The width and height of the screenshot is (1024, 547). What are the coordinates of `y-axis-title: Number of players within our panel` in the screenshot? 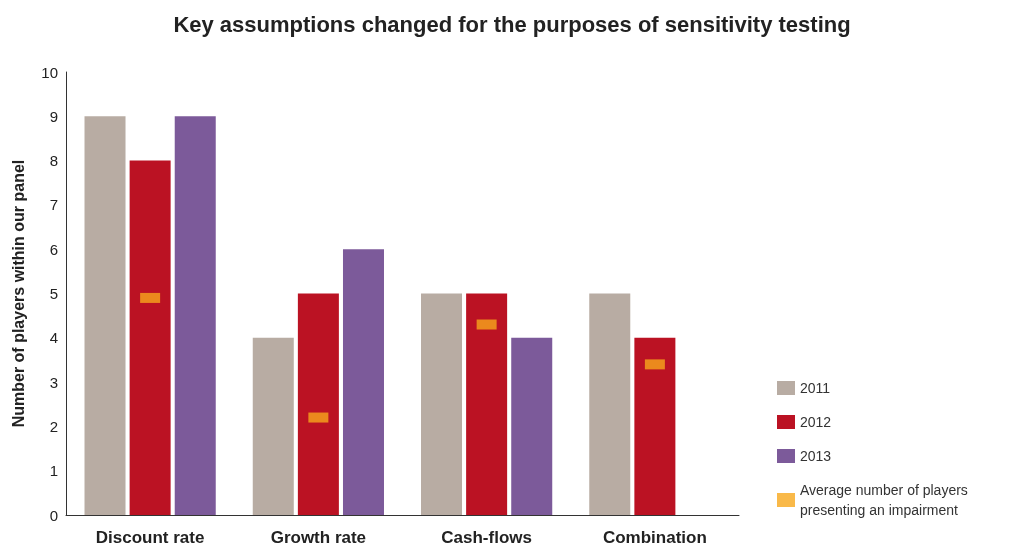 It's located at (18, 293).